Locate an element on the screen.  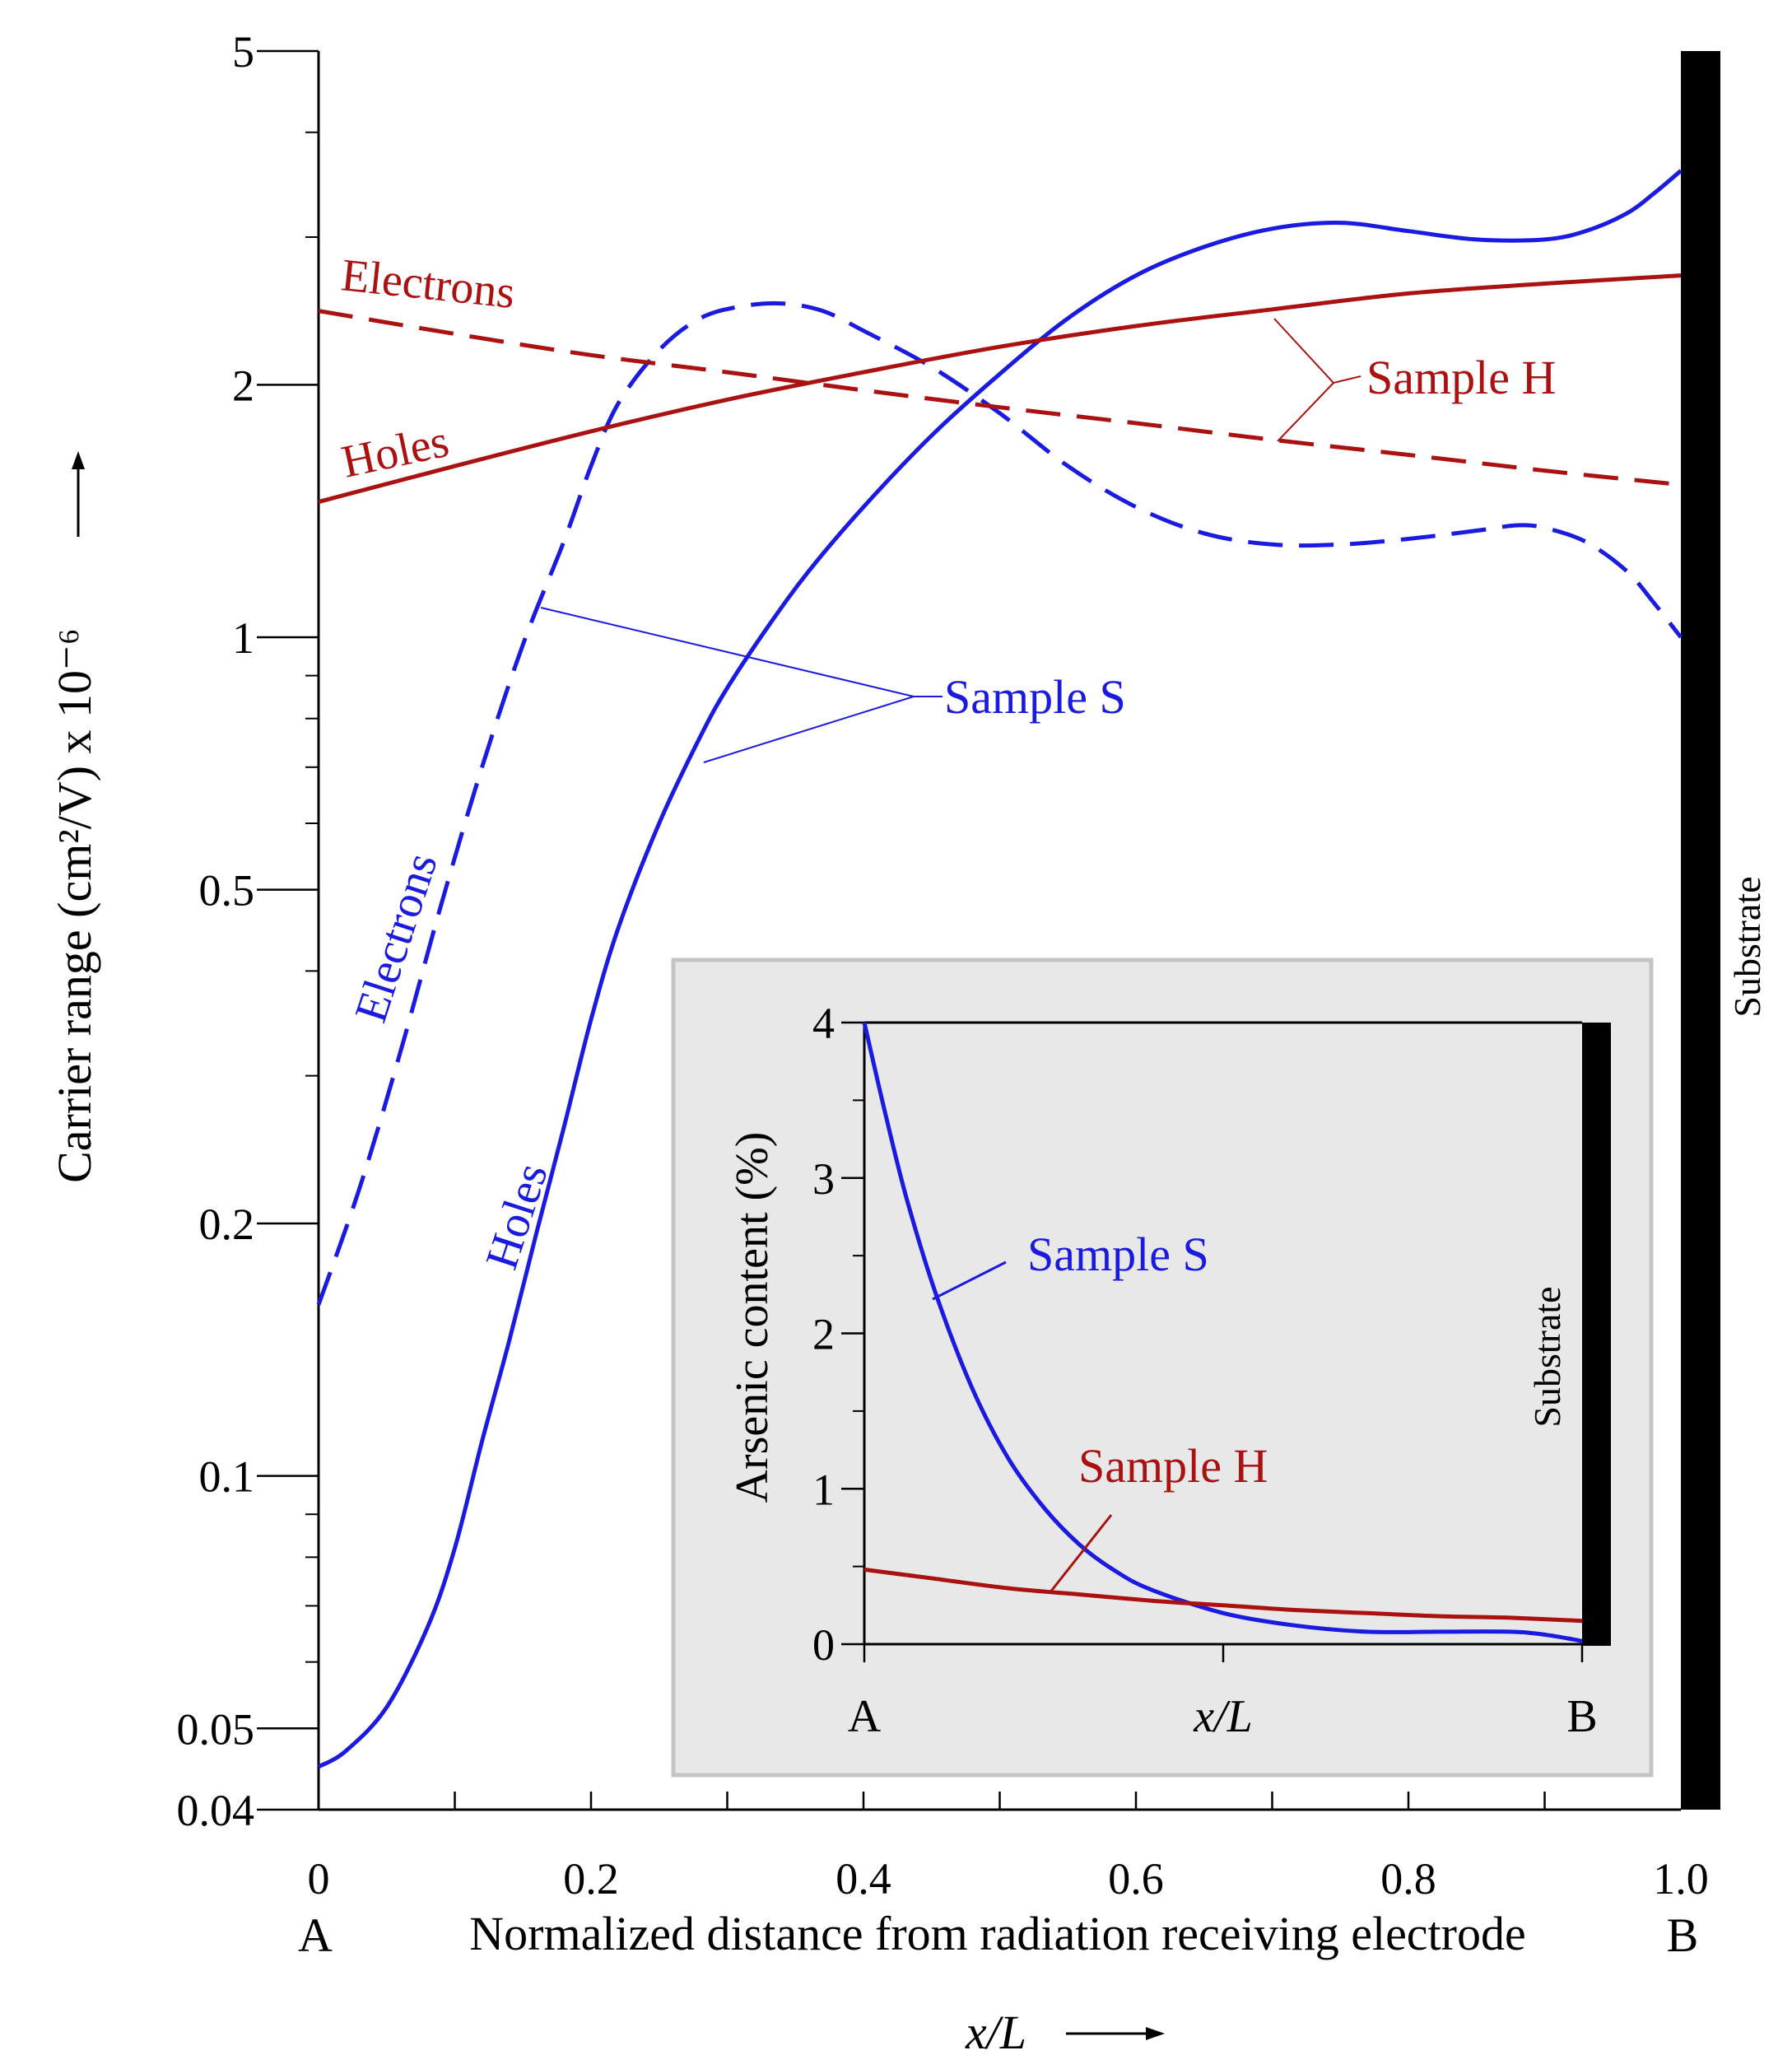
label-sample-s: Sample S is located at coordinates (1035, 697).